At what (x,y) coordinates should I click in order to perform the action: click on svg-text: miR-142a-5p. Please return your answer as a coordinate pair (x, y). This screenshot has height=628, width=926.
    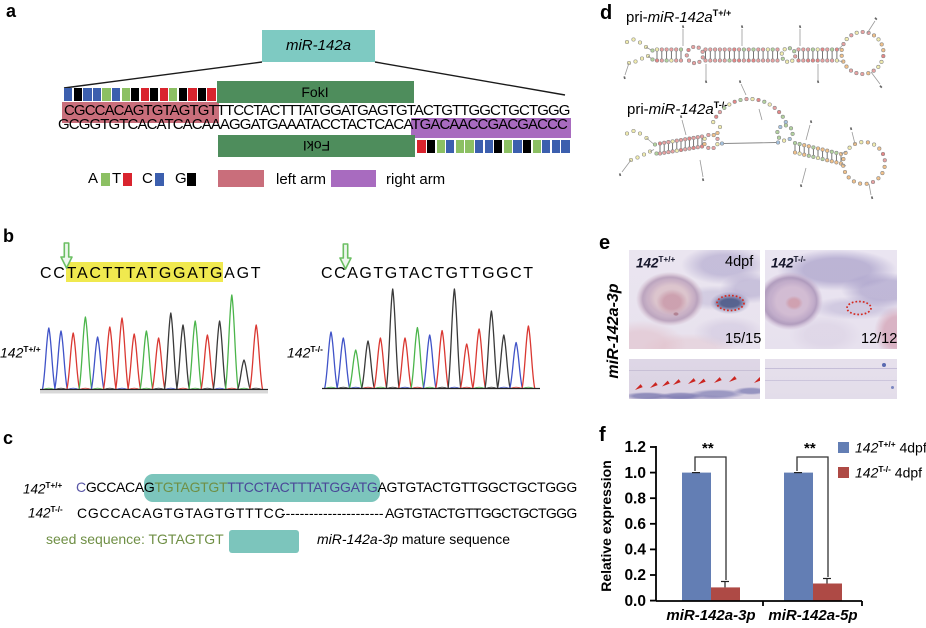
    Looking at the image, I should click on (812, 615).